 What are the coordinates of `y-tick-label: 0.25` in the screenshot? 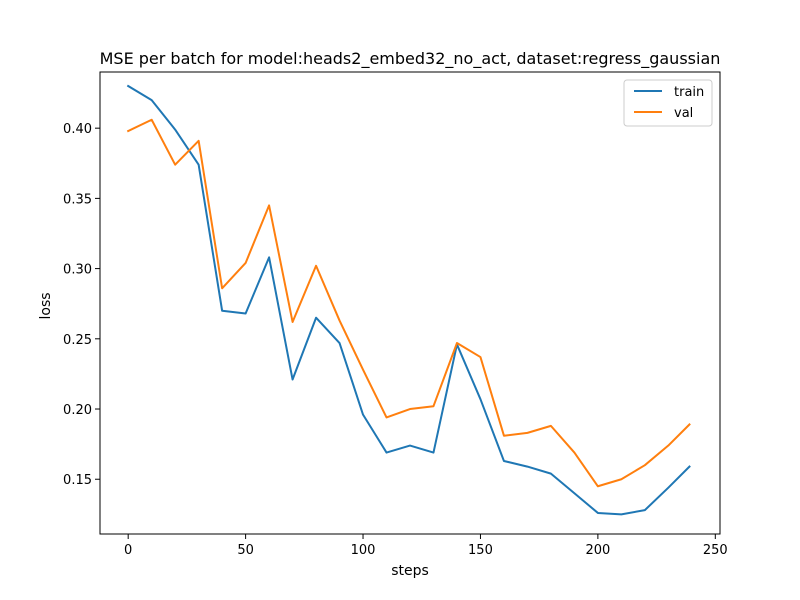 It's located at (77, 340).